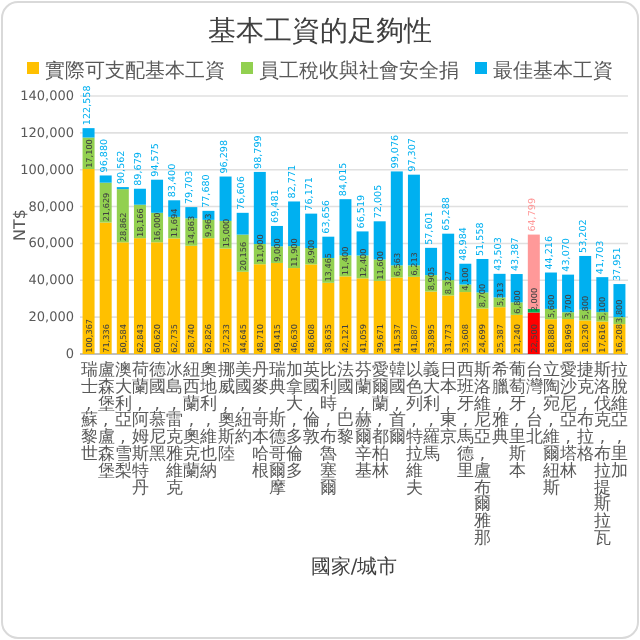  What do you see at coordinates (190, 419) in the screenshot?
I see `x-tick-label: 紐西蘭, 奧克蘭` at bounding box center [190, 419].